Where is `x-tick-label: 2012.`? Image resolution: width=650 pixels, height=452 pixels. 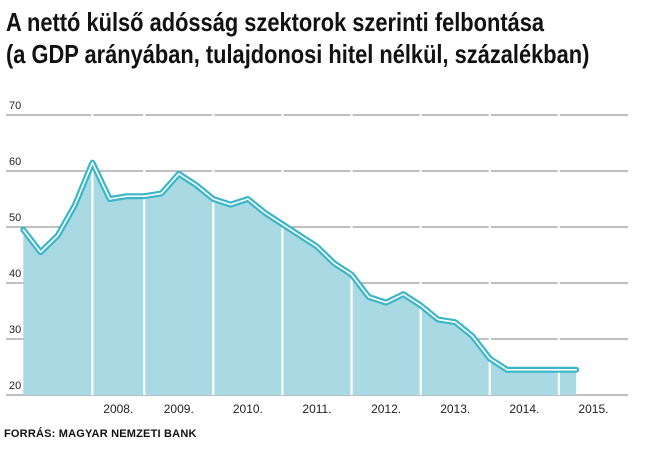 x-tick-label: 2012. is located at coordinates (386, 409).